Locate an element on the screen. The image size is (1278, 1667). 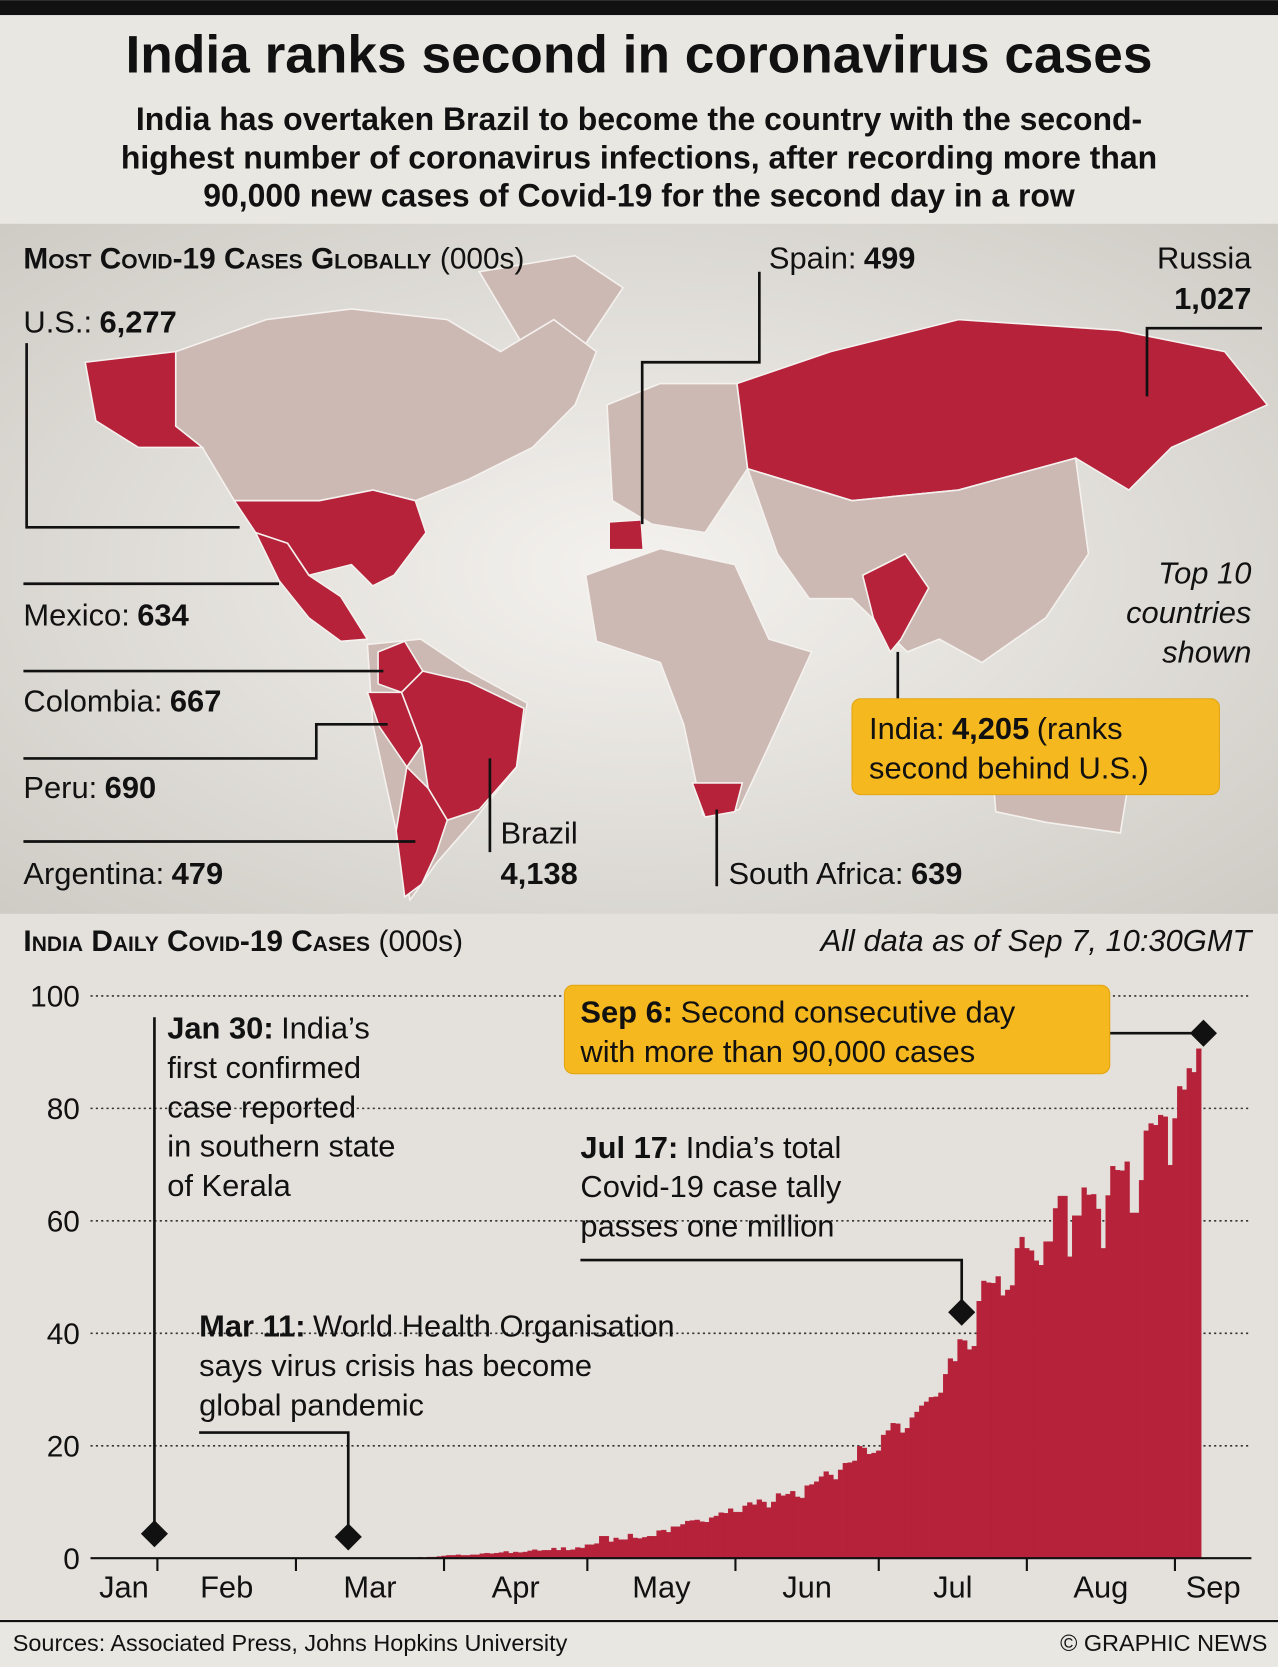
annotation-text: says virus crisis has become is located at coordinates (395, 1365).